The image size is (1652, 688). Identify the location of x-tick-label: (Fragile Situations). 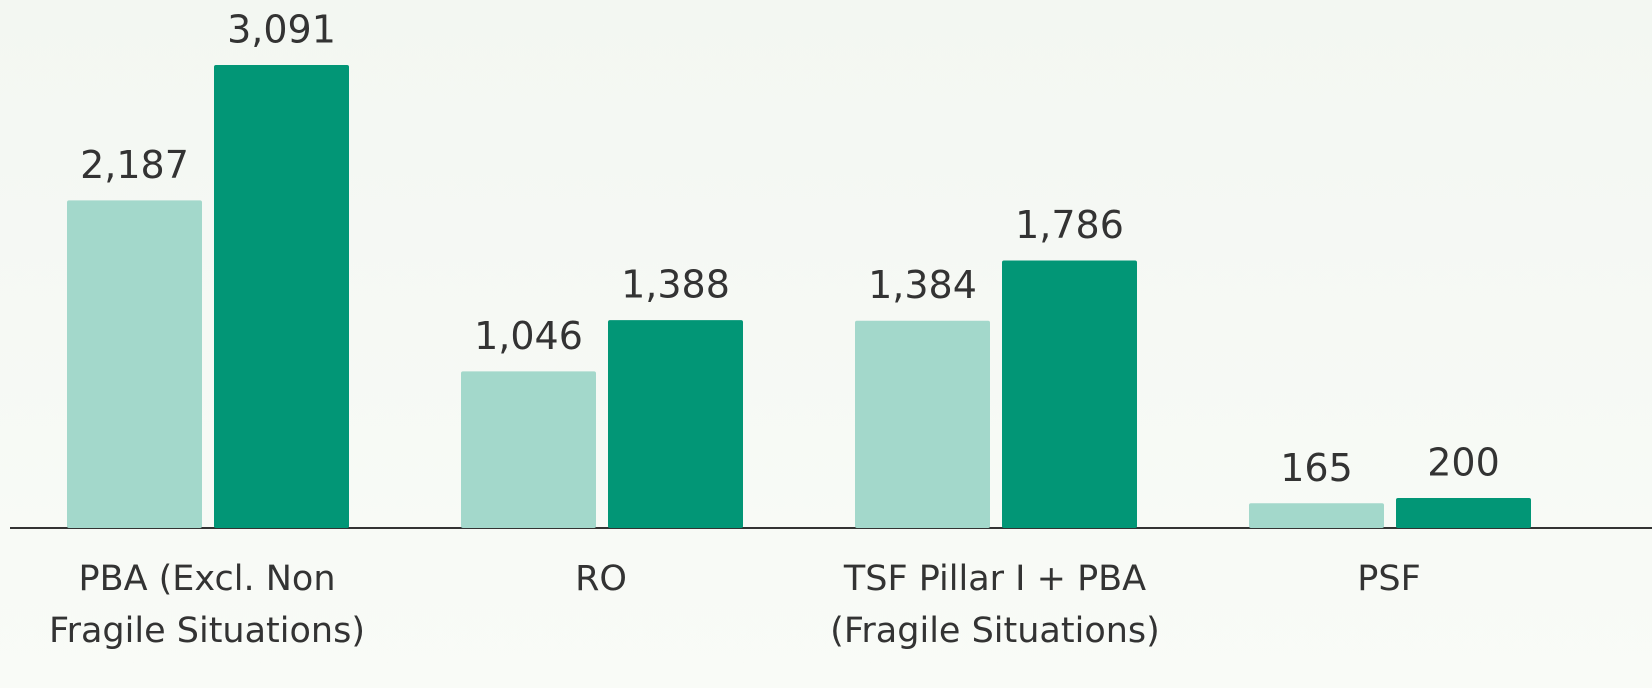
(995, 631).